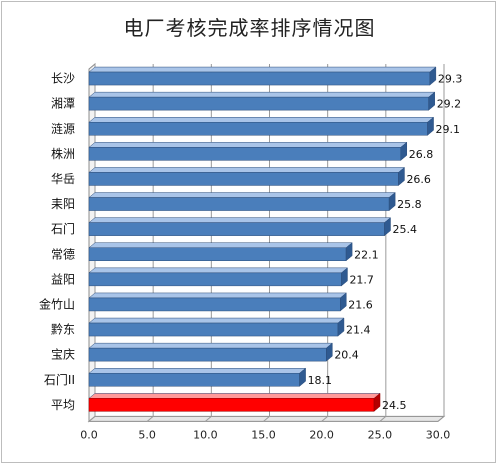  What do you see at coordinates (404, 229) in the screenshot?
I see `data-label: 25.4` at bounding box center [404, 229].